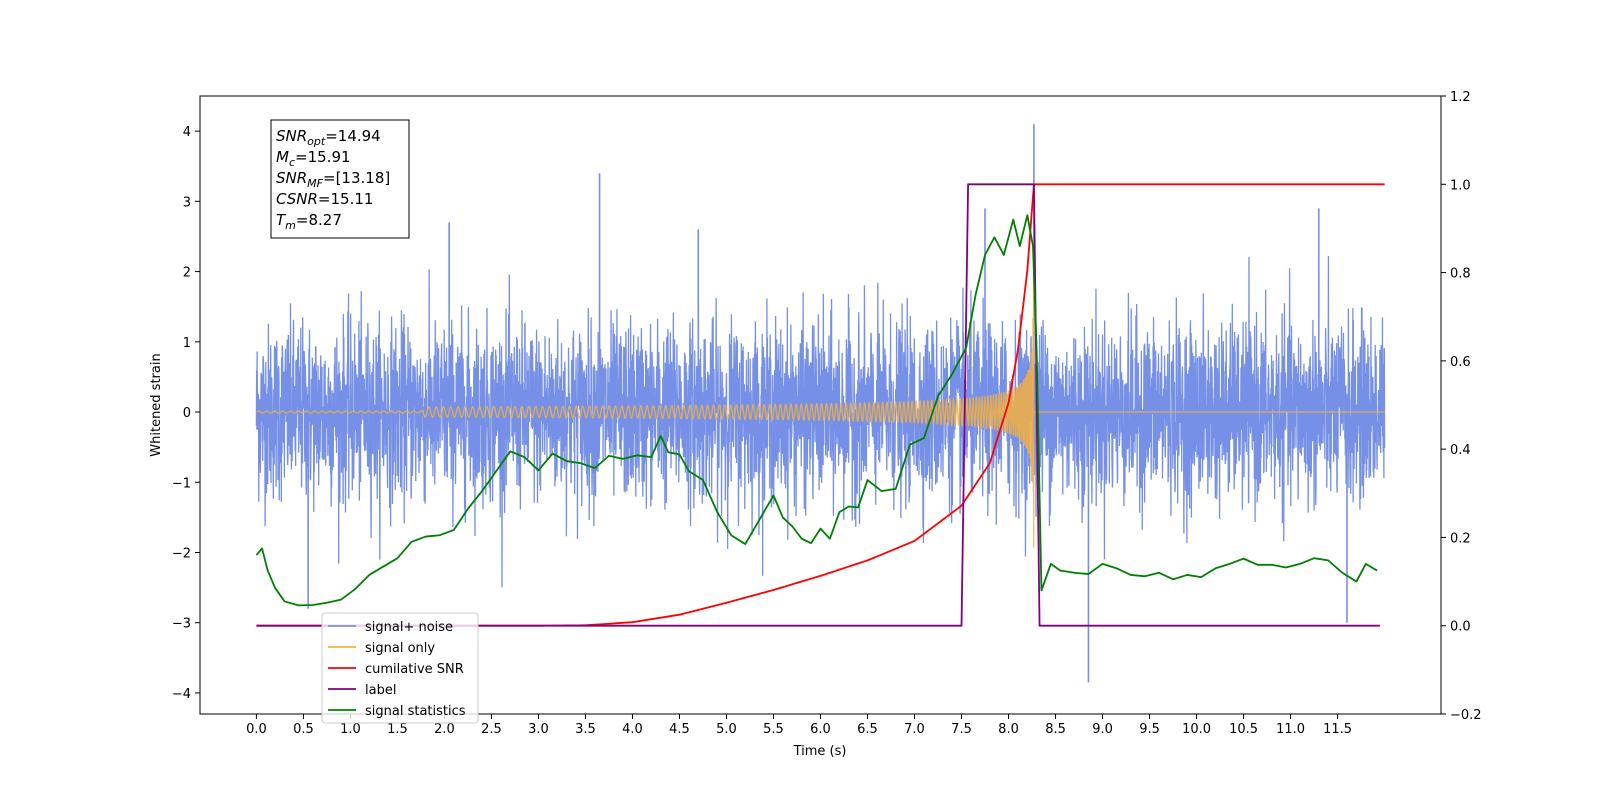  I want to click on x-tick-label: 8.0, so click(1008, 729).